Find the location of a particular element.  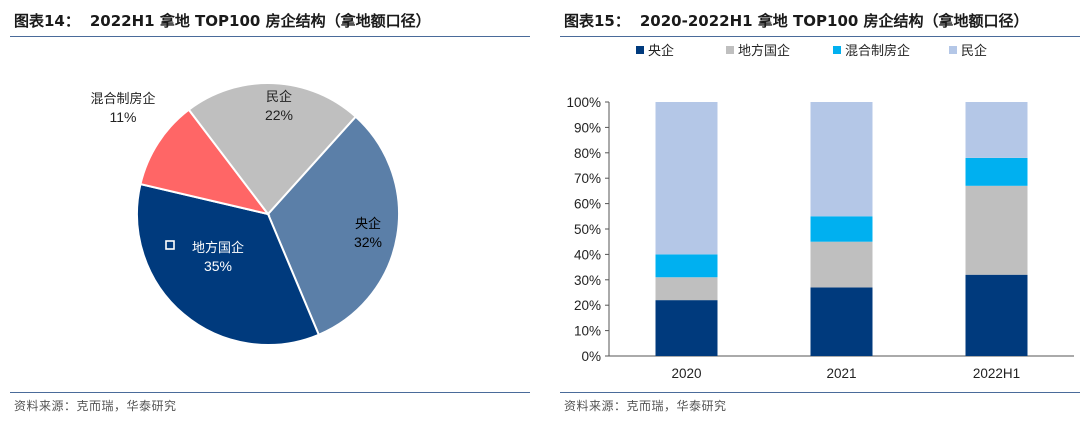

left-source-rule is located at coordinates (270, 392).